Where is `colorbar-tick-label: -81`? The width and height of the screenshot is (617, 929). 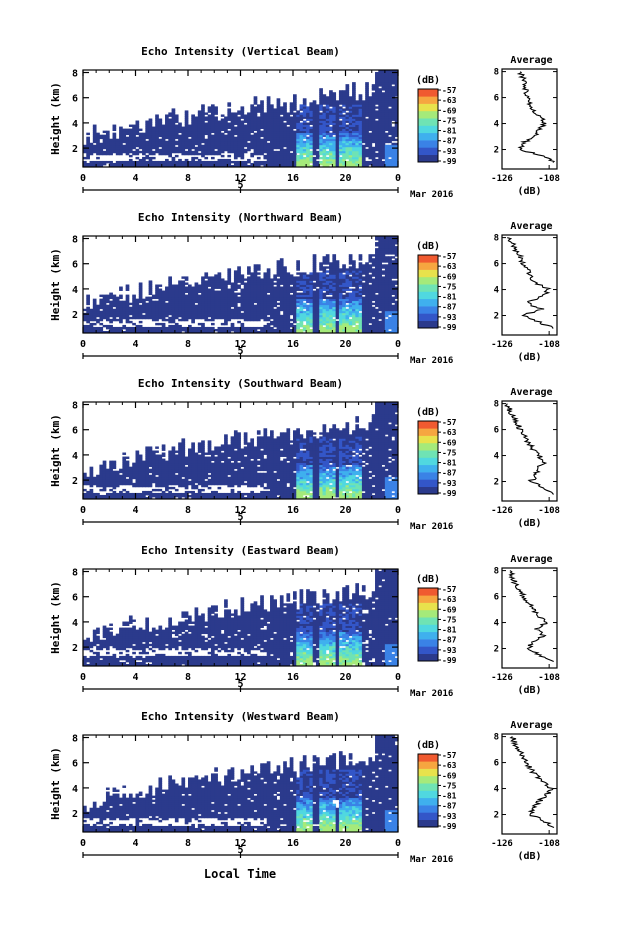
colorbar-tick-label: -81 is located at coordinates (449, 131).